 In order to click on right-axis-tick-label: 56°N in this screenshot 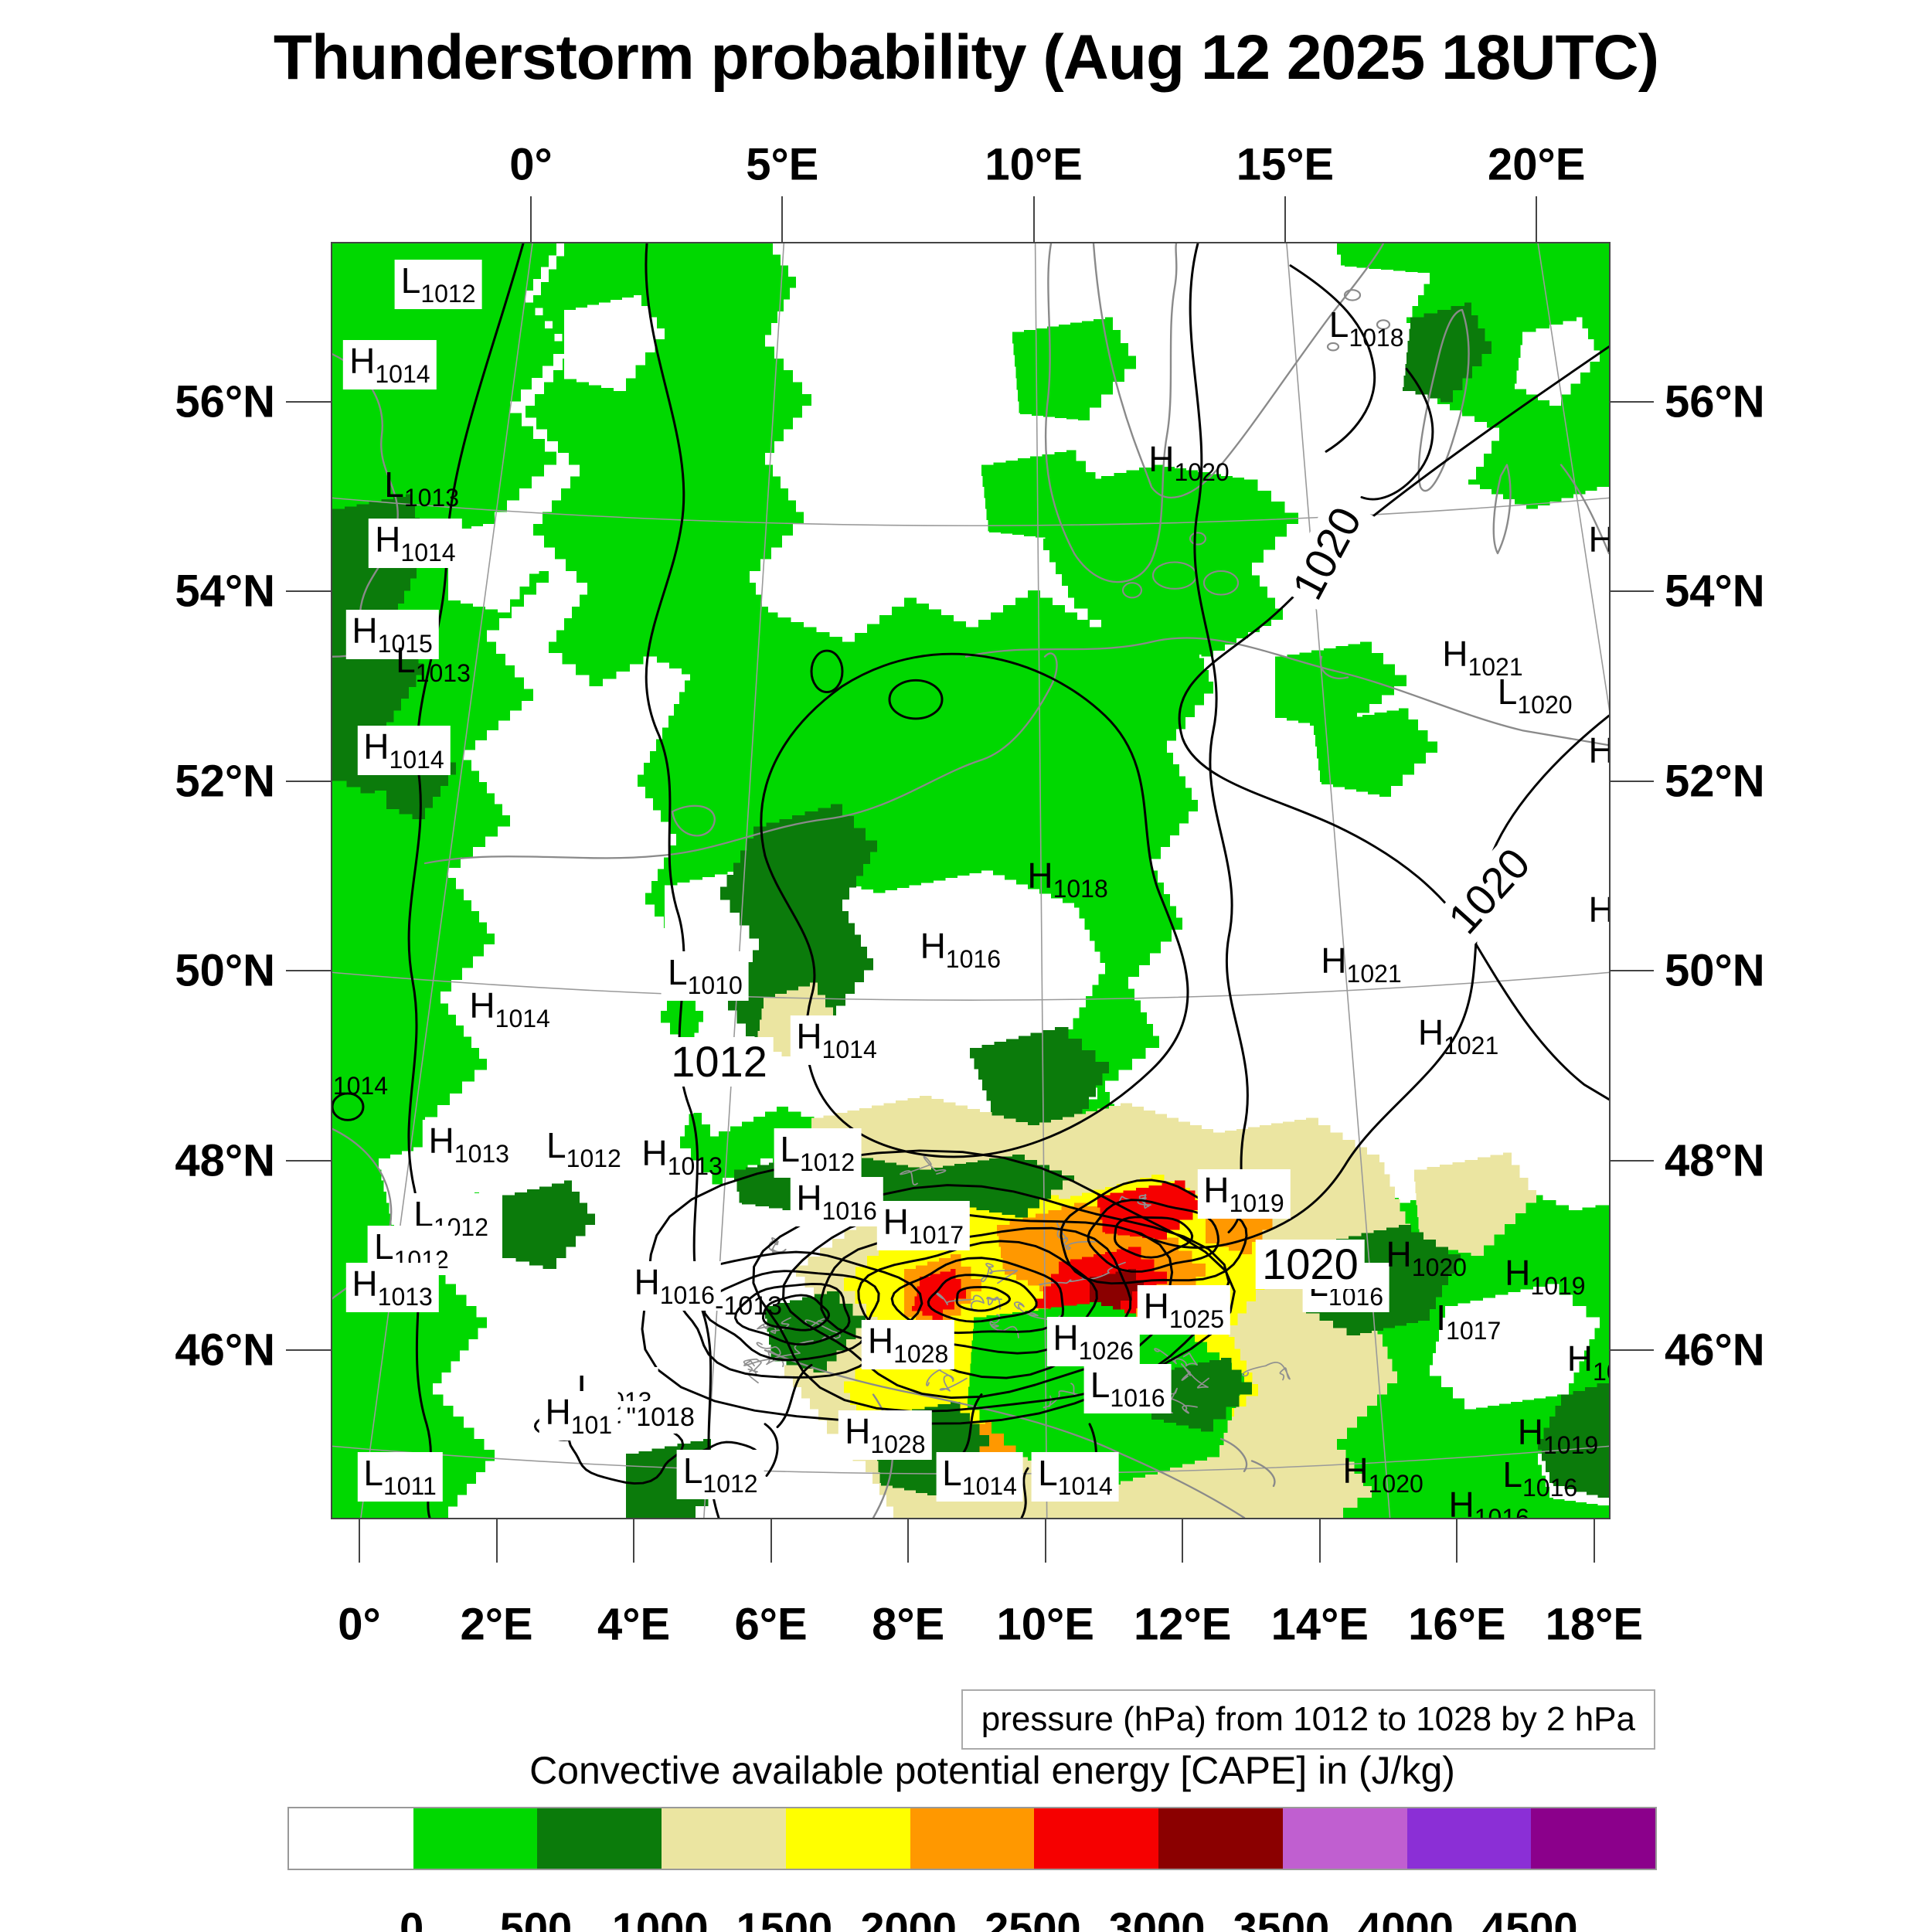, I will do `click(1715, 401)`.